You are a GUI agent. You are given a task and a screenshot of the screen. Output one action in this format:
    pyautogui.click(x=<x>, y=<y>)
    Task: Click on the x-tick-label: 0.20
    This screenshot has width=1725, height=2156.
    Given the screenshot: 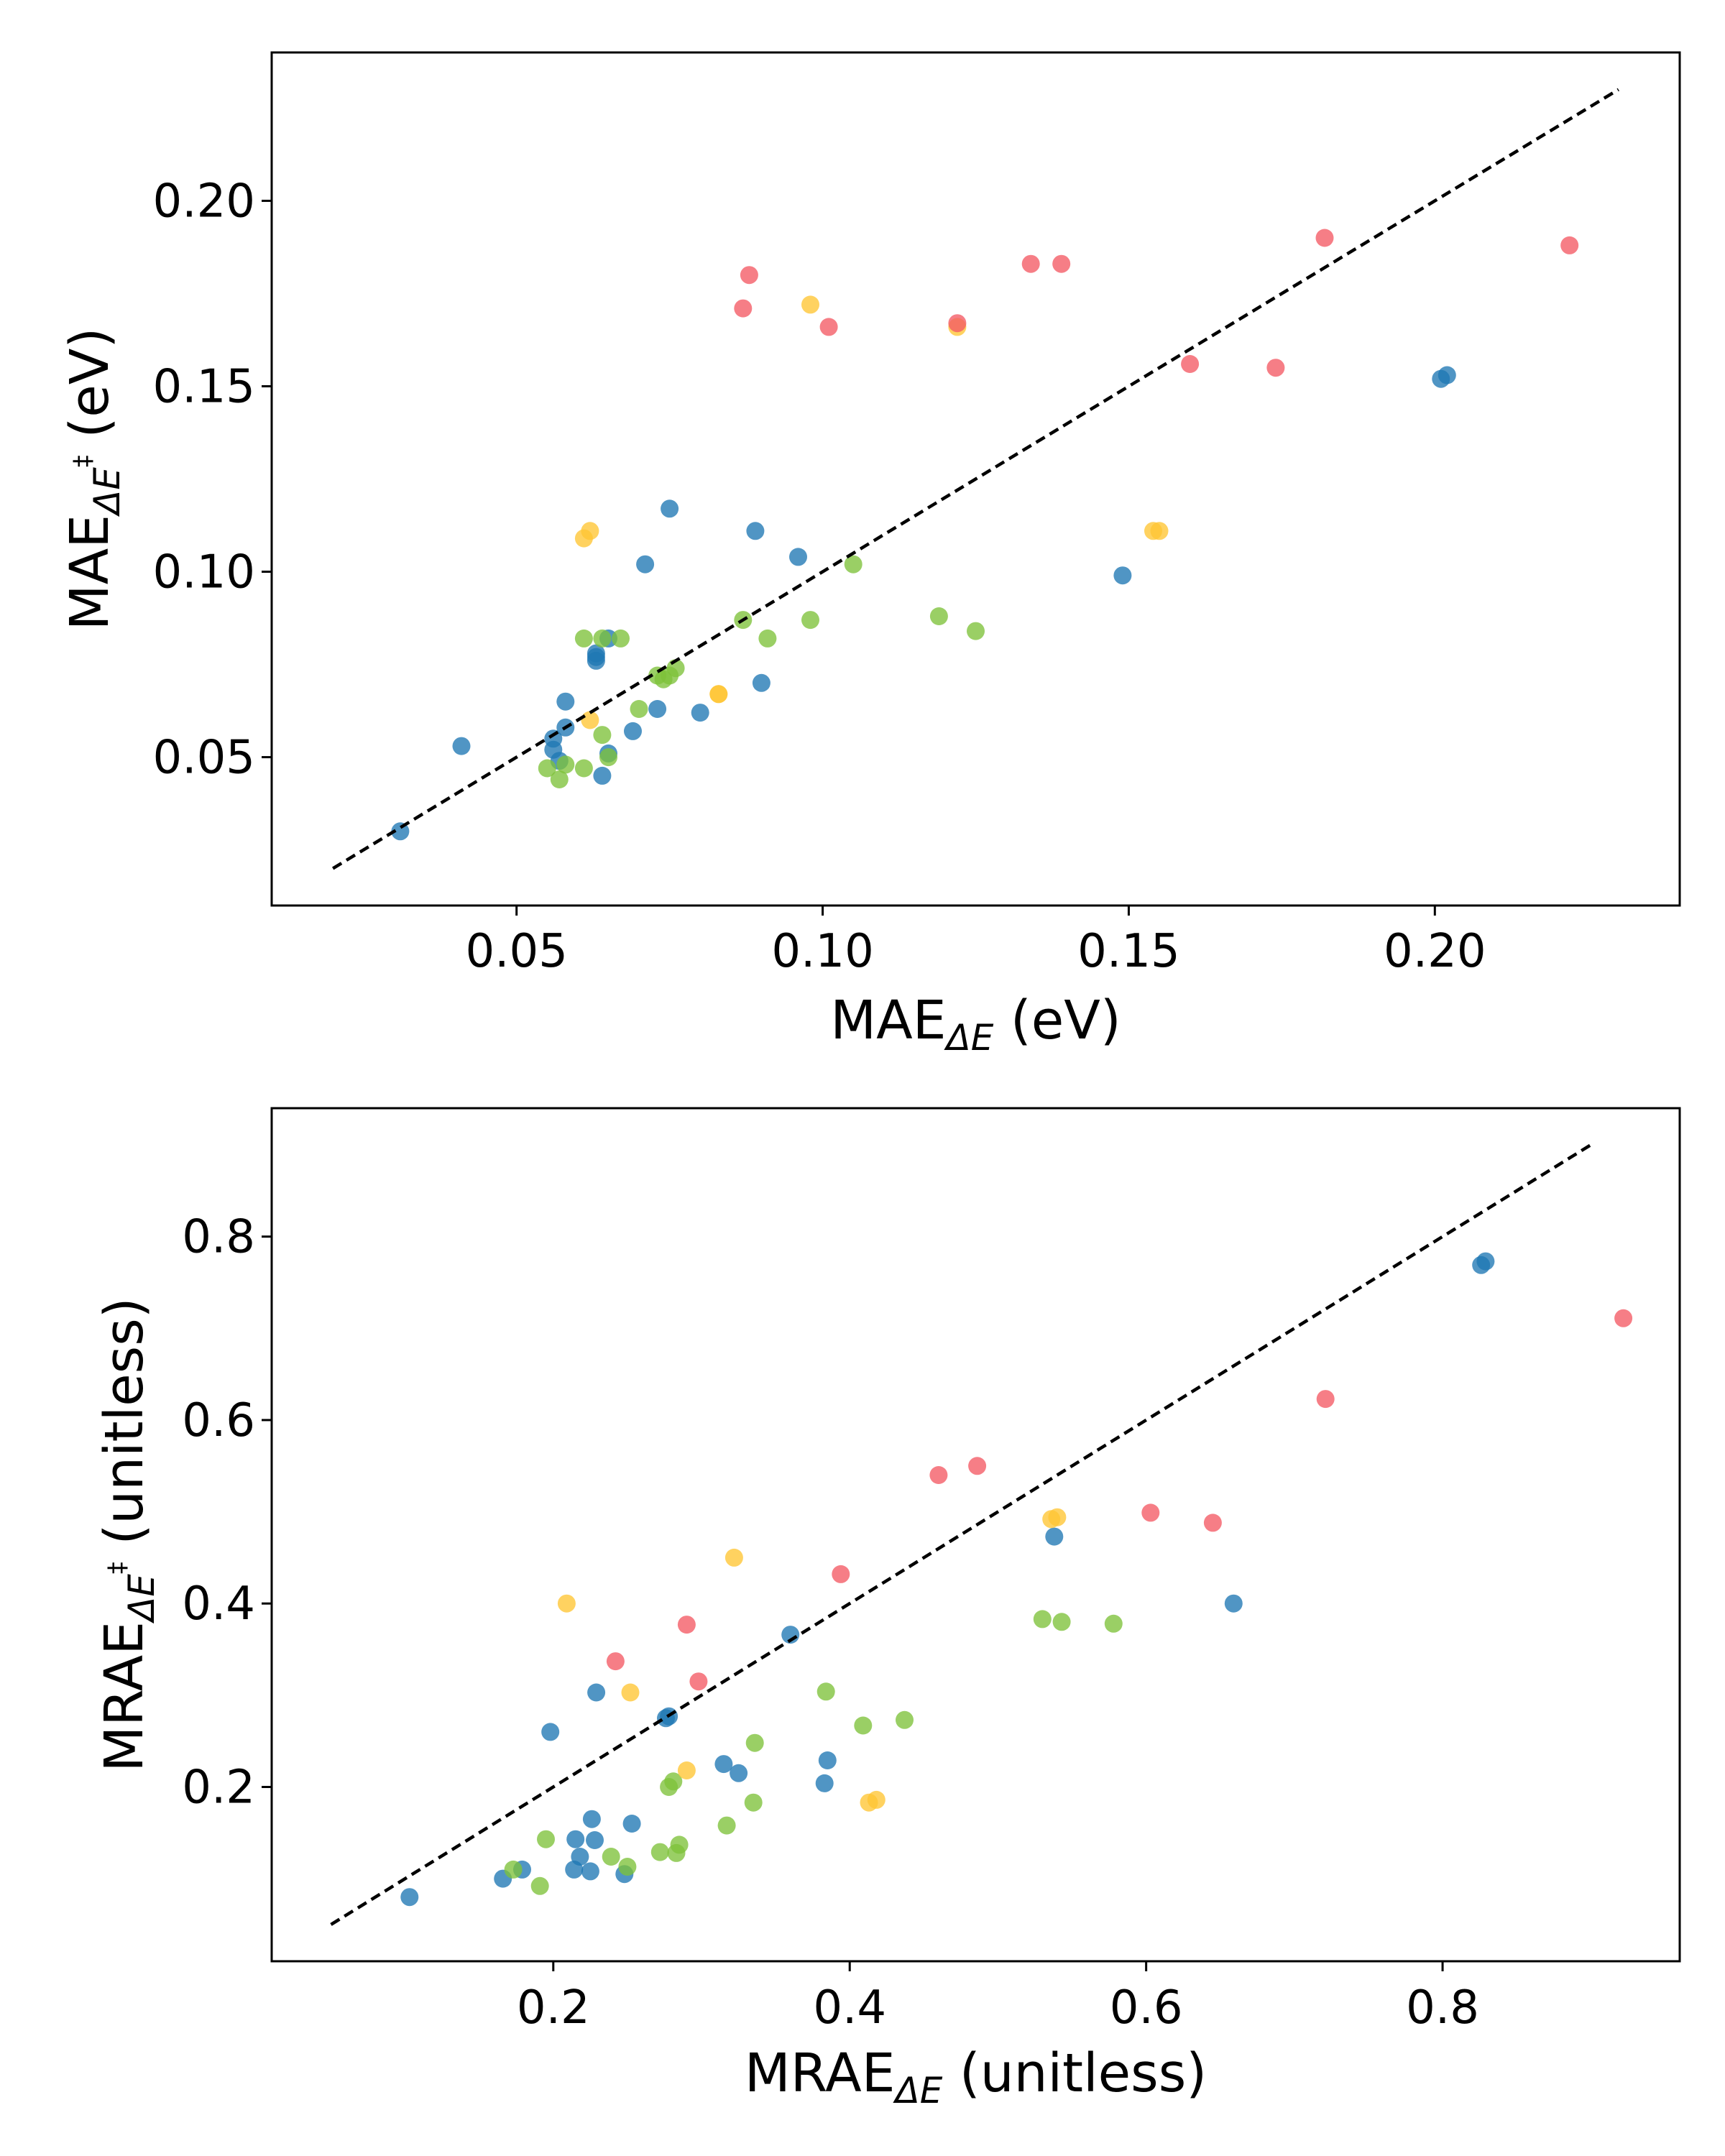 What is the action you would take?
    pyautogui.click(x=1435, y=951)
    